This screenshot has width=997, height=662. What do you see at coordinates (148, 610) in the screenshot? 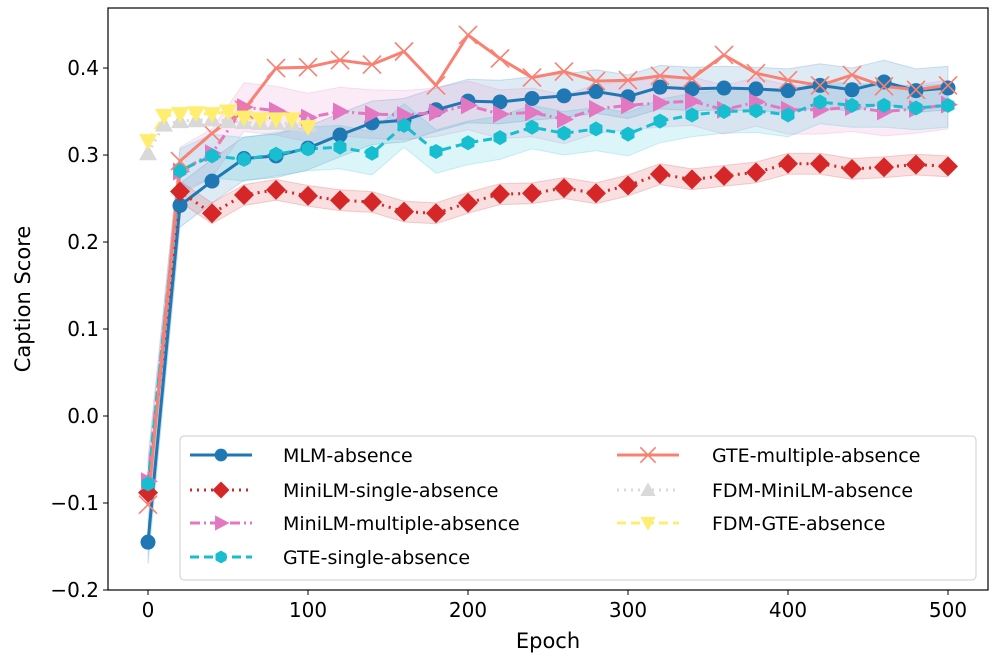
I see `x-tick-label: 0` at bounding box center [148, 610].